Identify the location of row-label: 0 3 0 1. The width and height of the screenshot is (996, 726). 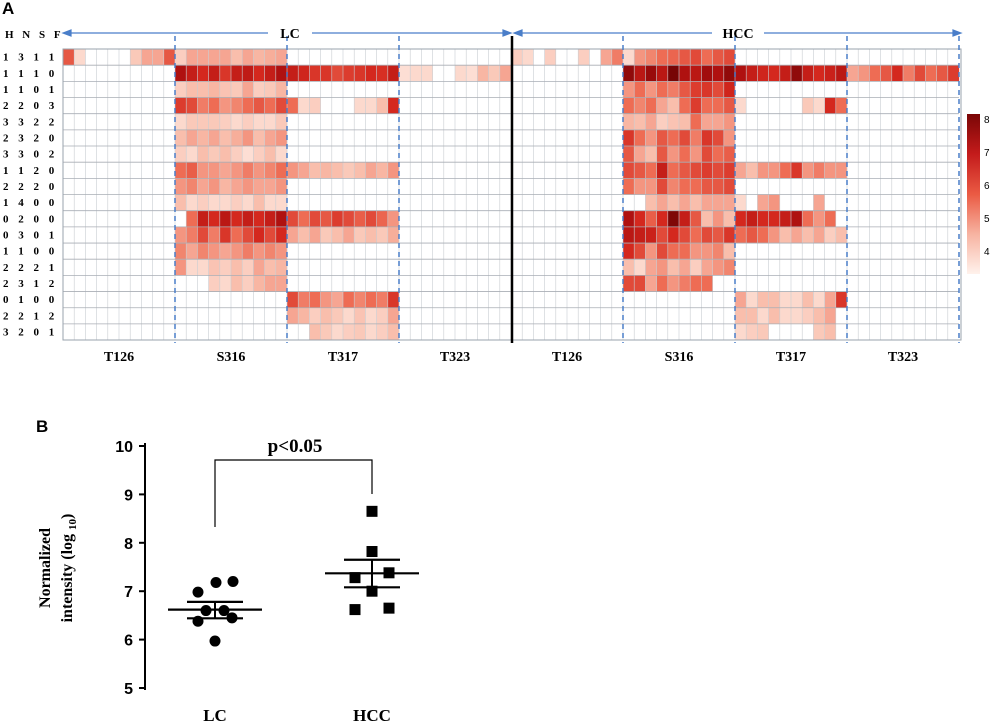
(30, 236).